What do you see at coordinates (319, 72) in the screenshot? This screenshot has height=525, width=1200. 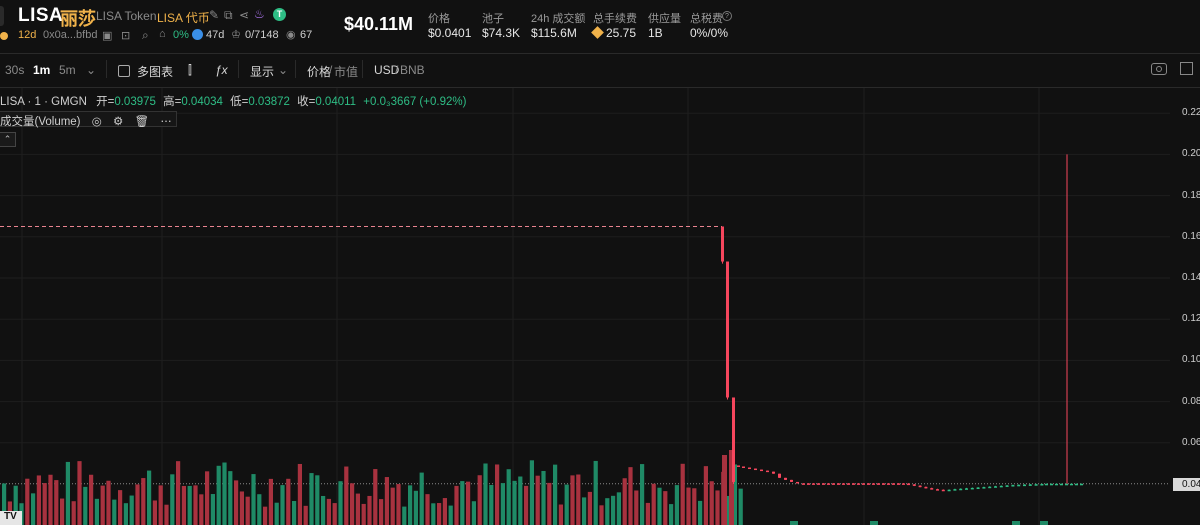 I see `price-toggle: 价格` at bounding box center [319, 72].